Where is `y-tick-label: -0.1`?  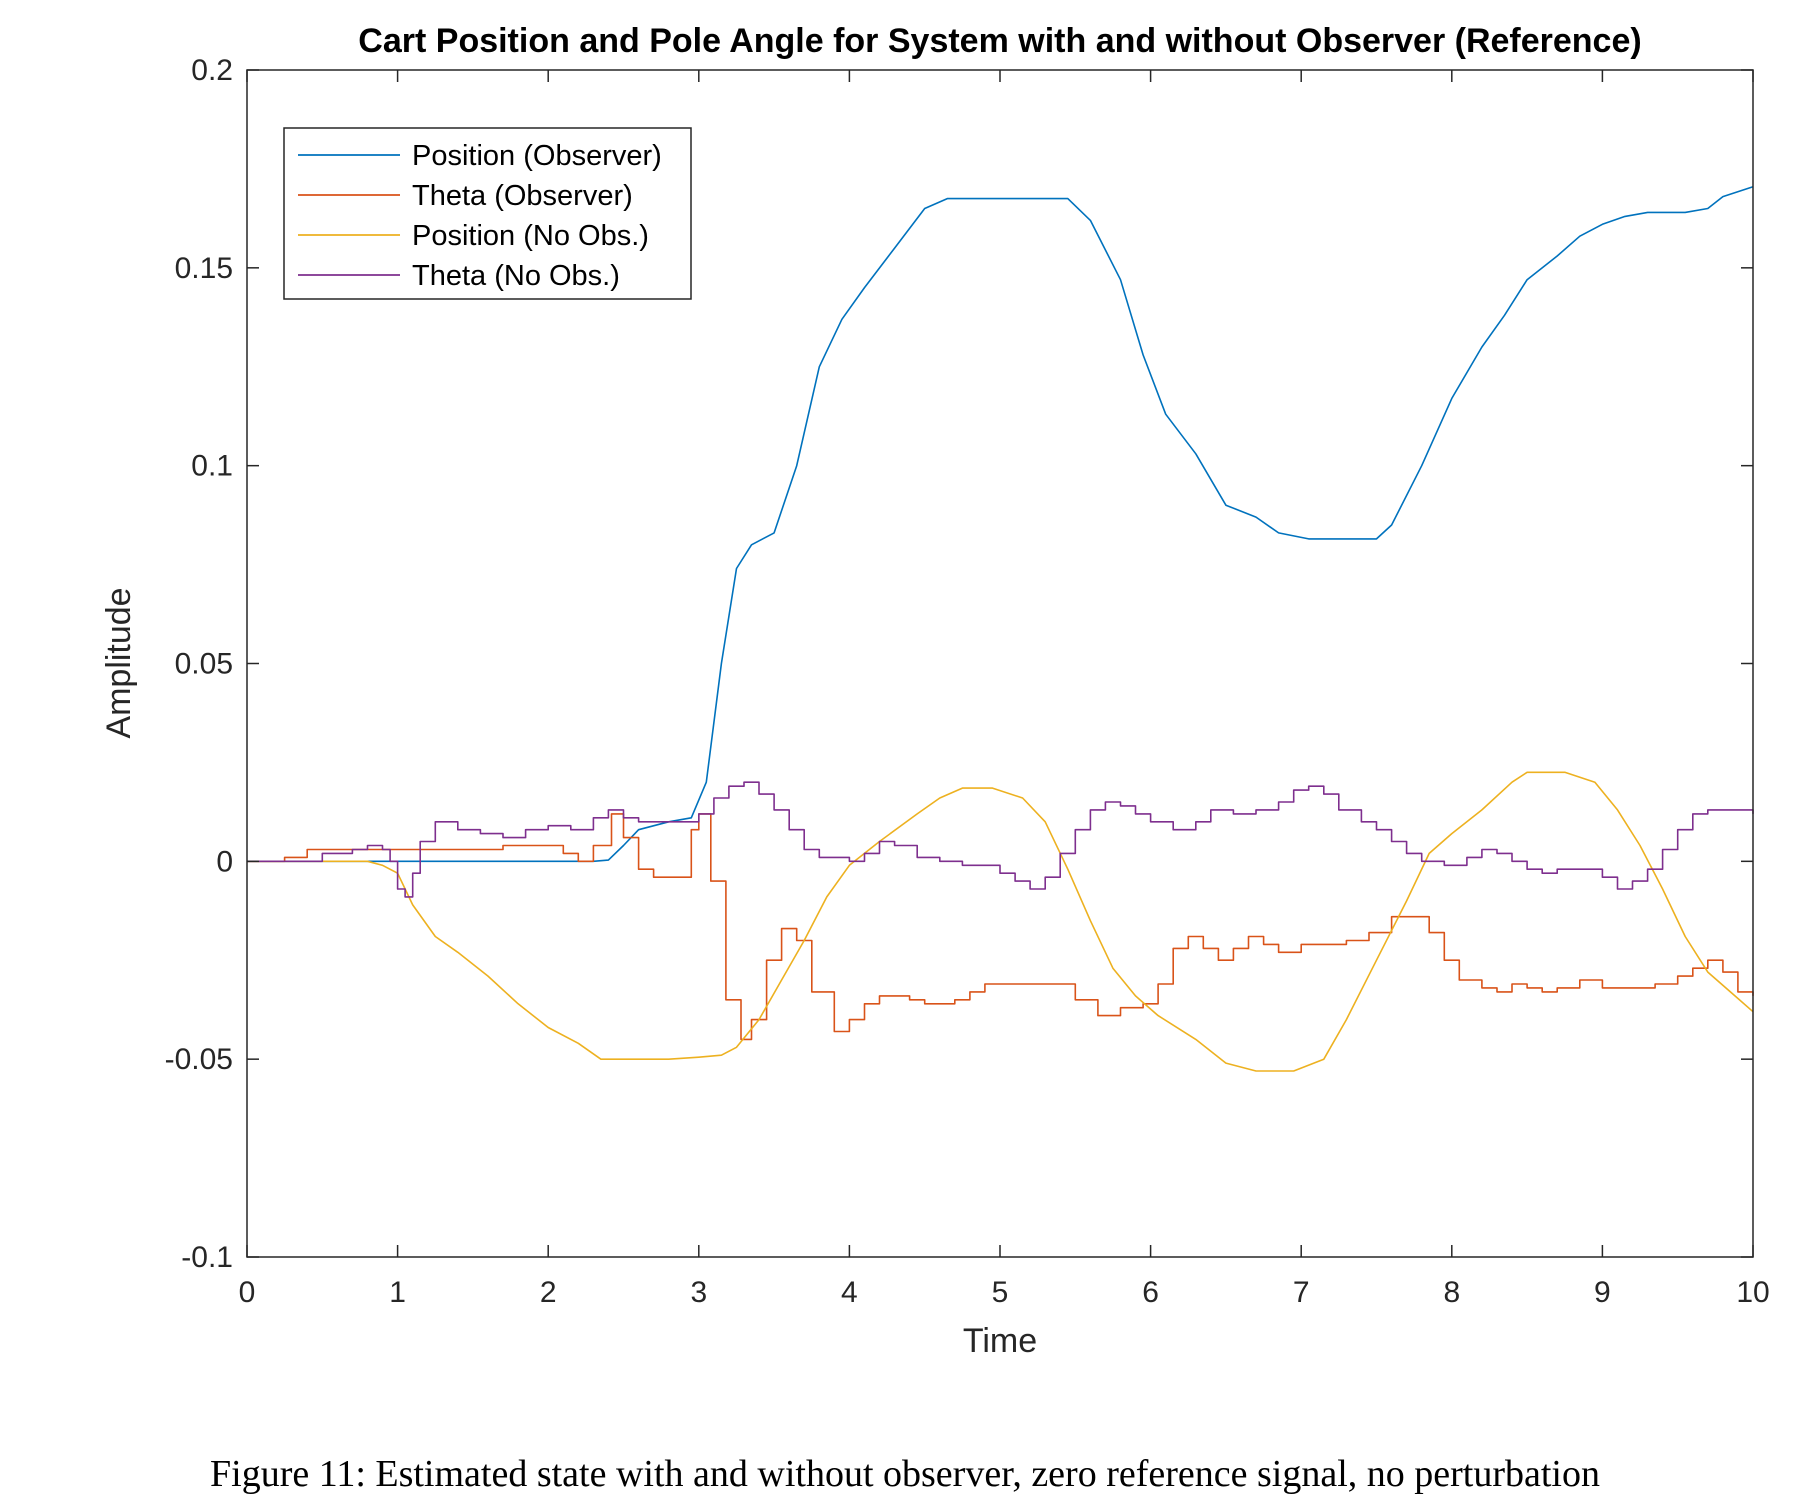 y-tick-label: -0.1 is located at coordinates (207, 1257).